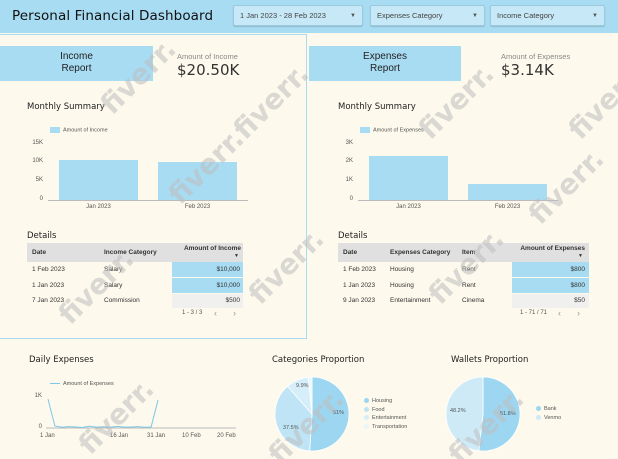 This screenshot has height=459, width=618. I want to click on legend-line, so click(55, 384).